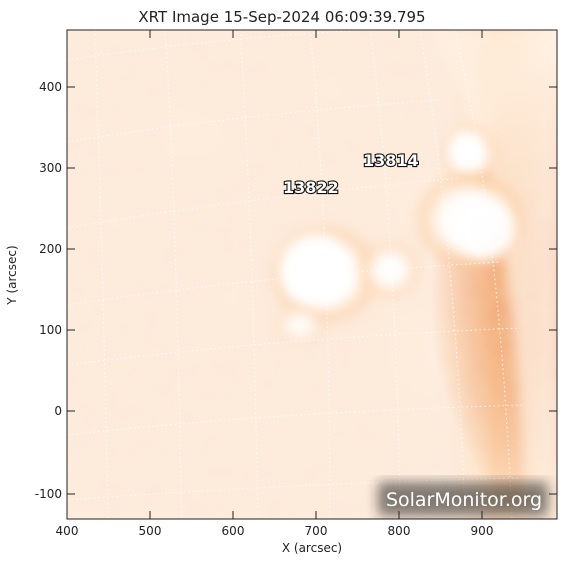  Describe the element at coordinates (58, 411) in the screenshot. I see `y-tick-label: 0` at that location.